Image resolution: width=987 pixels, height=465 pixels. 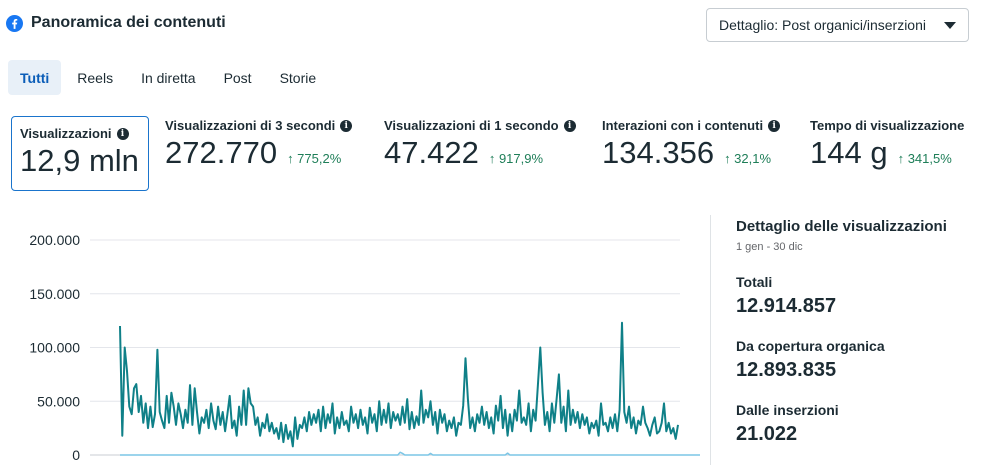 What do you see at coordinates (849, 152) in the screenshot?
I see `metric-value: 144 g` at bounding box center [849, 152].